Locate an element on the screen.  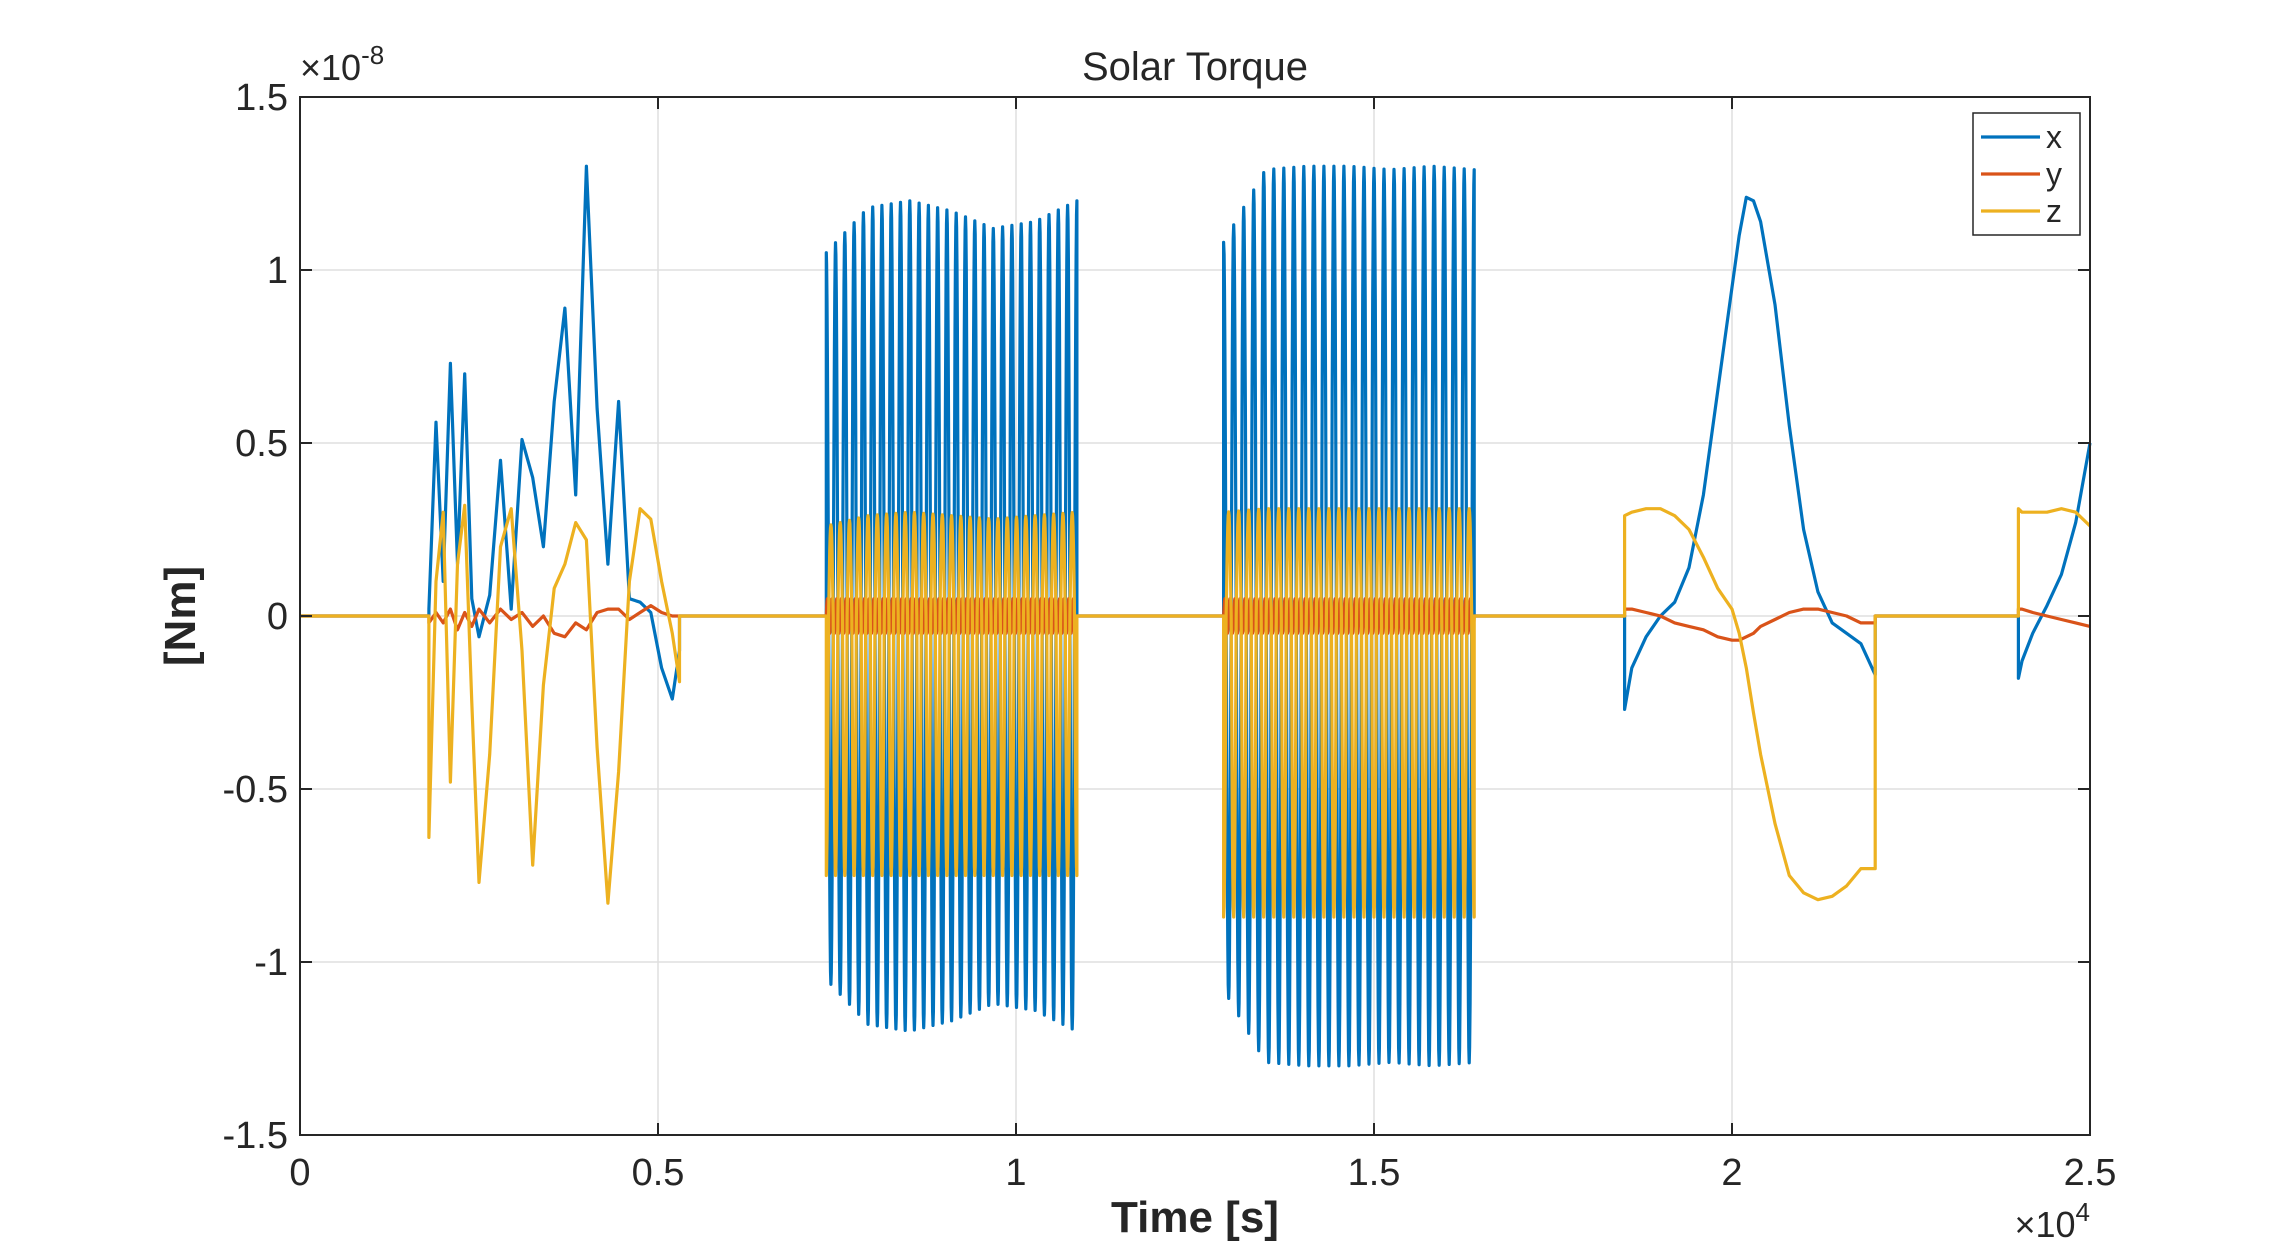
y-tick-label: 0 is located at coordinates (277, 617).